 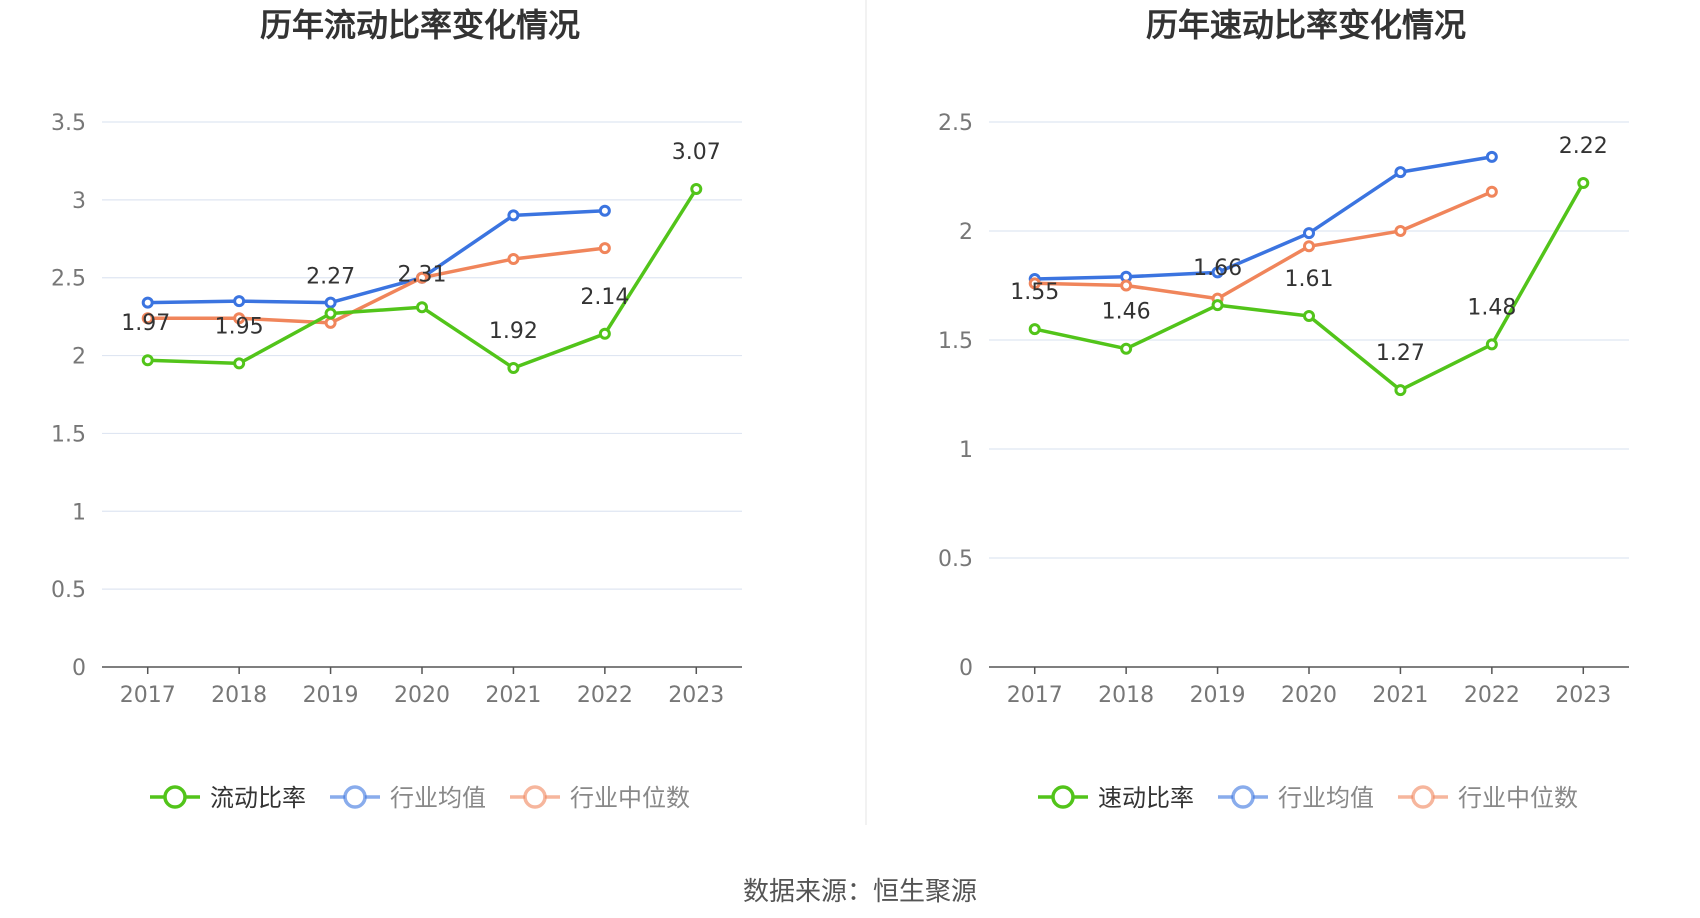 I want to click on y-tick-label: 3.5, so click(x=68, y=123).